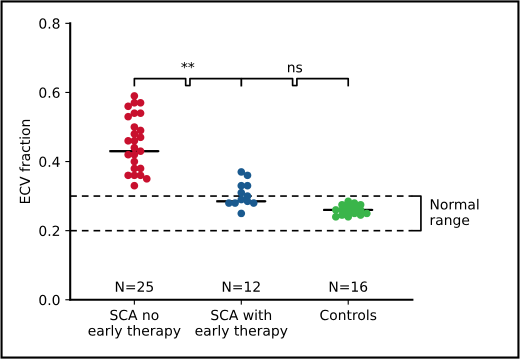 The image size is (520, 359). I want to click on annotation: **, so click(187, 65).